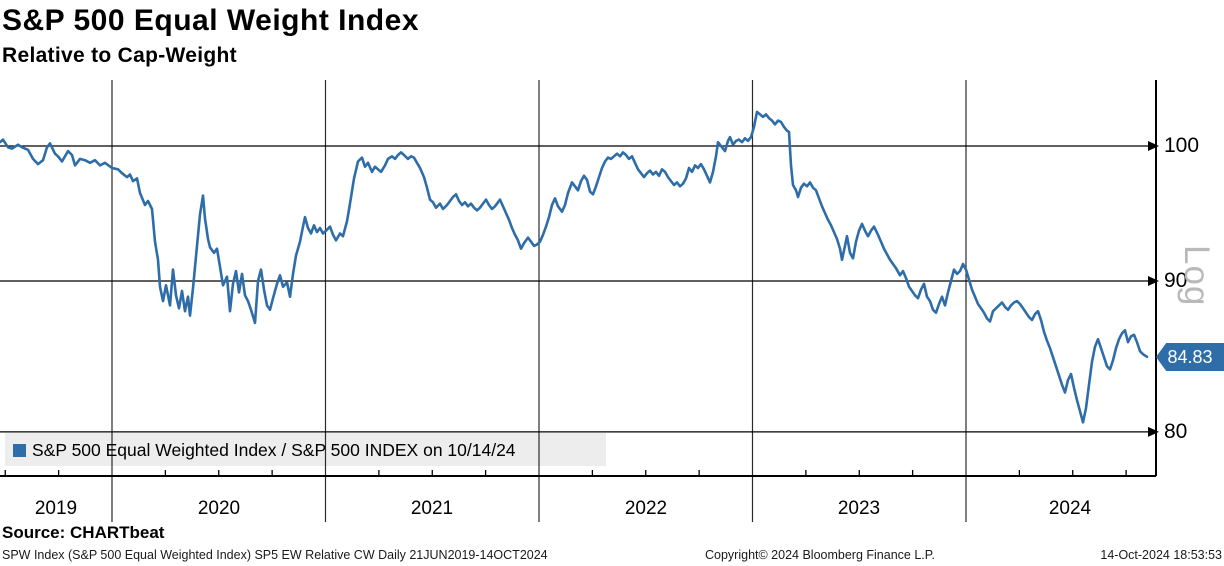  I want to click on y-tick-100: 100, so click(1182, 145).